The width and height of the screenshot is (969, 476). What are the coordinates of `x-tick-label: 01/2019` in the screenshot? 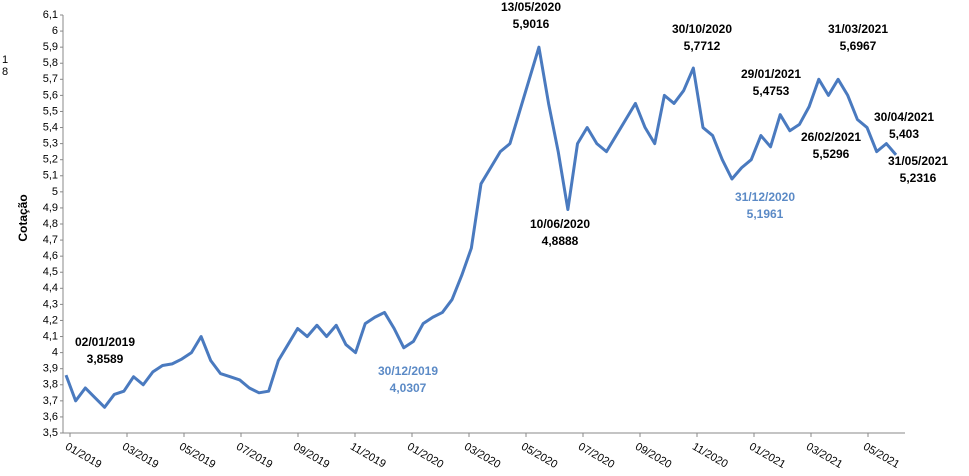 It's located at (83, 456).